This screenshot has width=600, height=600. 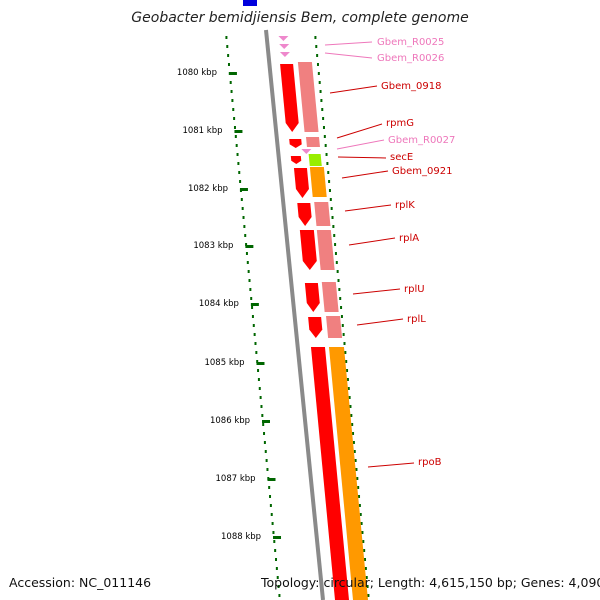 I want to click on kbp-ticks, so click(x=255, y=305).